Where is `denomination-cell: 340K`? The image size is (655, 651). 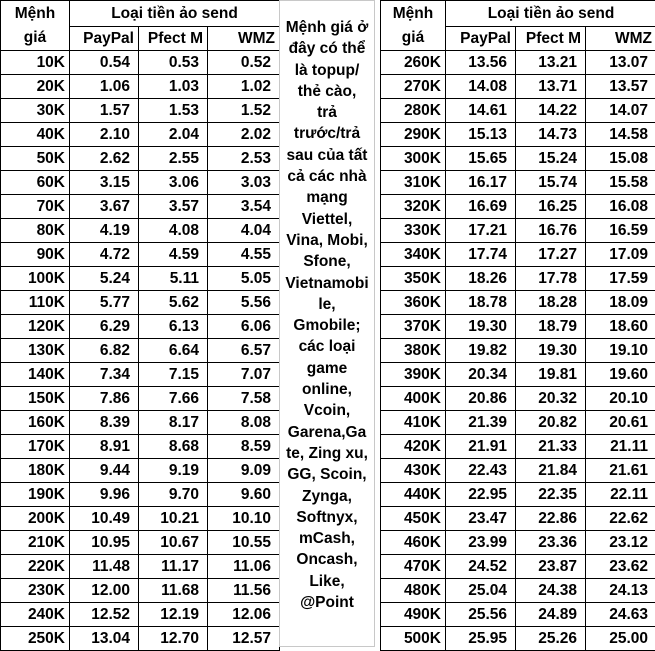 denomination-cell: 340K is located at coordinates (413, 254).